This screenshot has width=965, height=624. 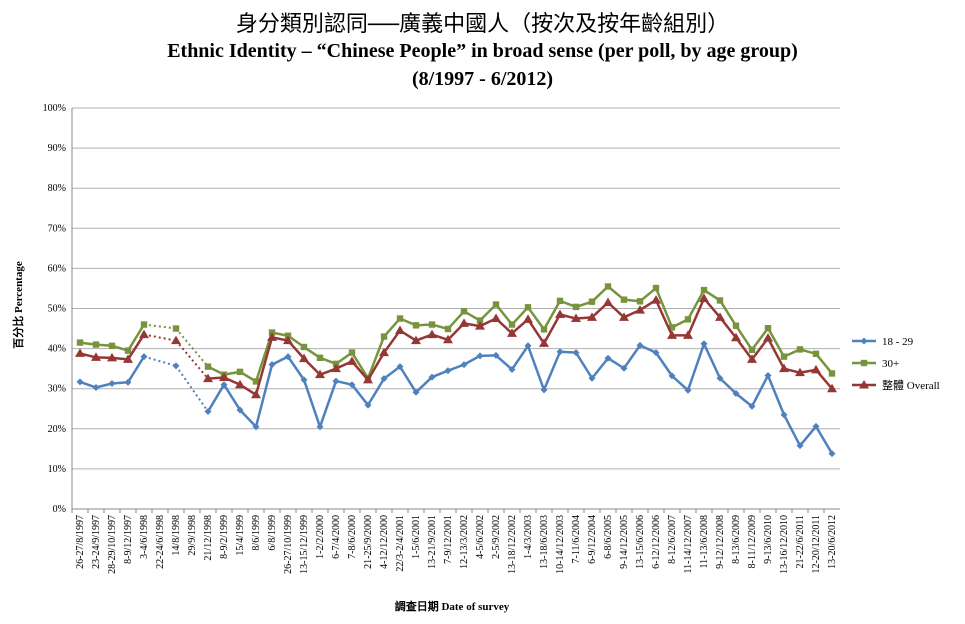 What do you see at coordinates (544, 542) in the screenshot?
I see `x-tick-label: 13-18/6/2003` at bounding box center [544, 542].